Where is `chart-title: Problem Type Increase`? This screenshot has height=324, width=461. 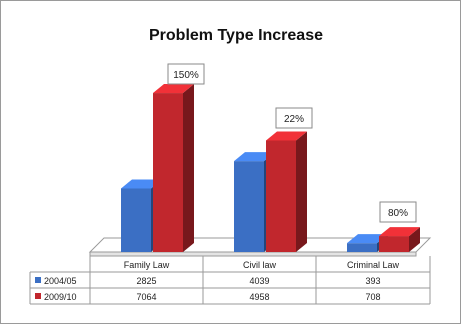 chart-title: Problem Type Increase is located at coordinates (236, 35).